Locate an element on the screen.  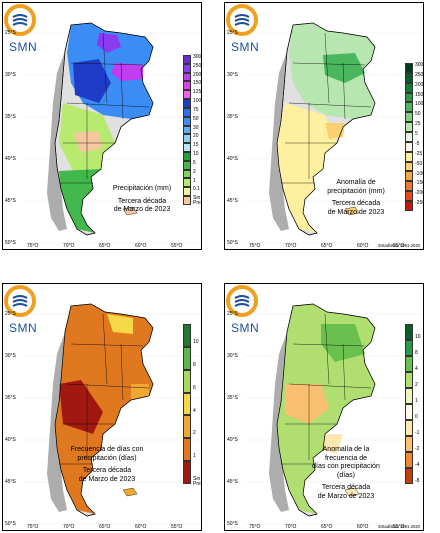
legend-label: 150 is located at coordinates (197, 83).